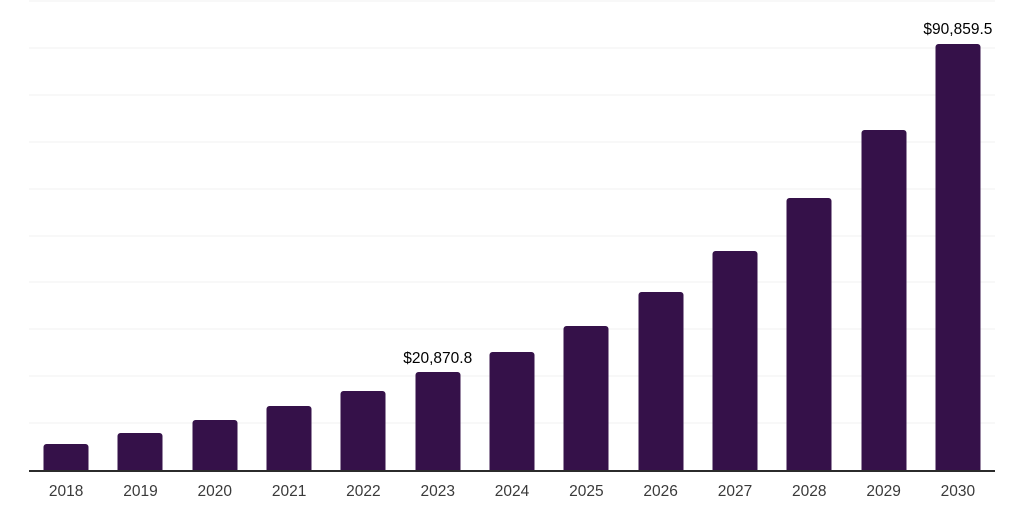  What do you see at coordinates (363, 491) in the screenshot?
I see `x-tick-label: 2022` at bounding box center [363, 491].